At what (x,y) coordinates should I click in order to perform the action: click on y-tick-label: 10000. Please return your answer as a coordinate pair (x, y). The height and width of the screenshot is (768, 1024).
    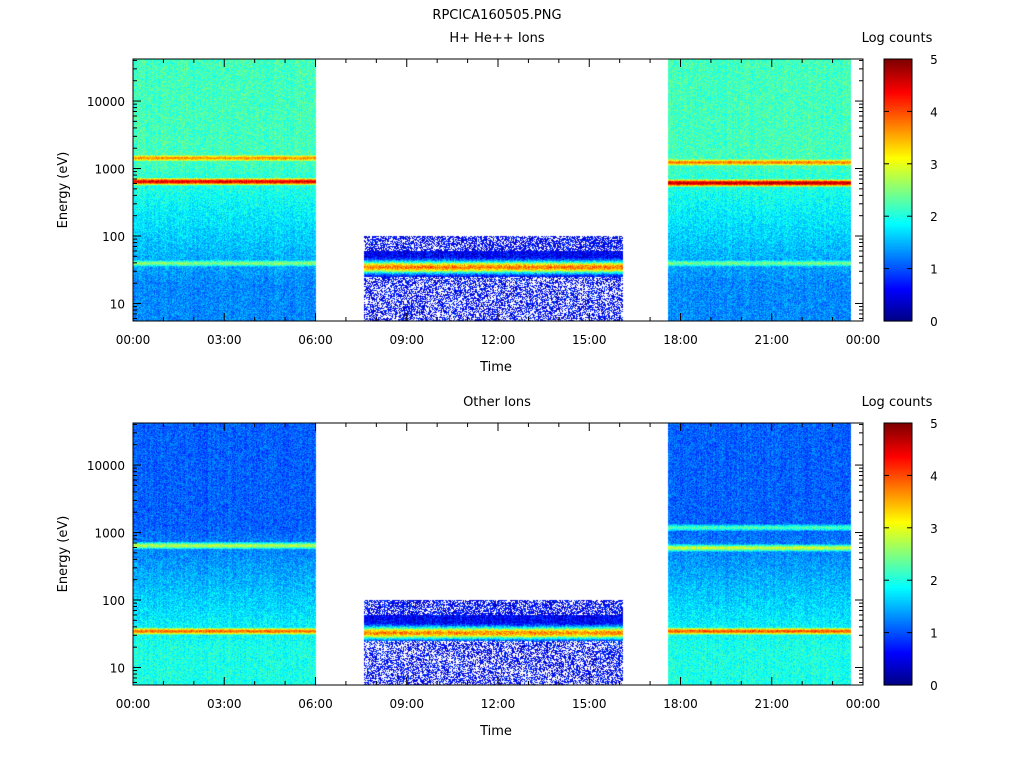
    Looking at the image, I should click on (106, 102).